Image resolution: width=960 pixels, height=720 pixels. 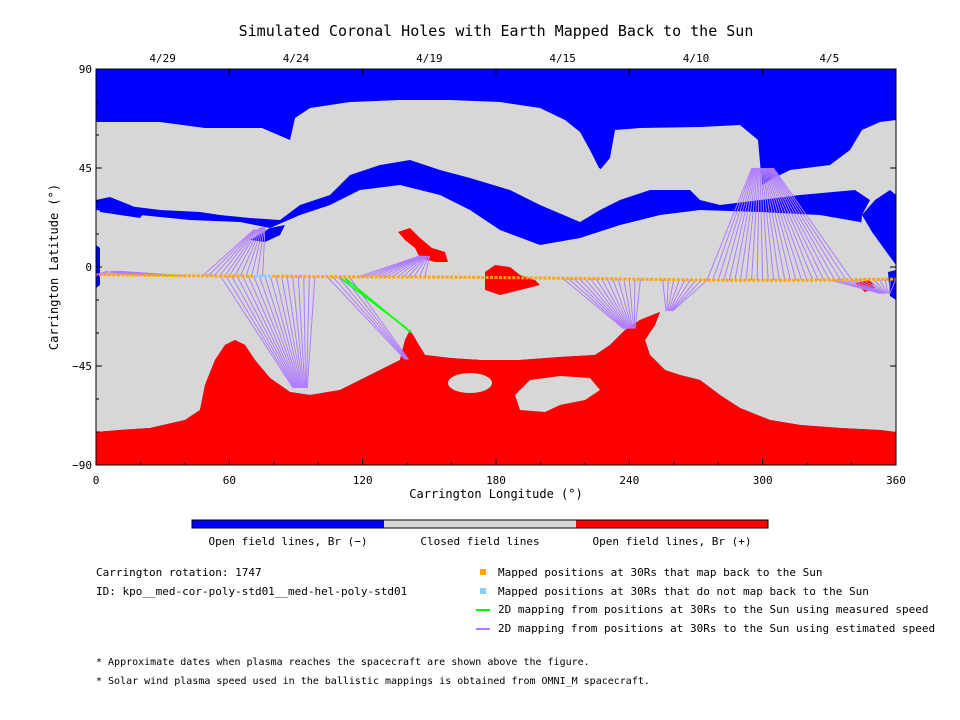 What do you see at coordinates (265, 276) in the screenshot?
I see `not-mapped-position` at bounding box center [265, 276].